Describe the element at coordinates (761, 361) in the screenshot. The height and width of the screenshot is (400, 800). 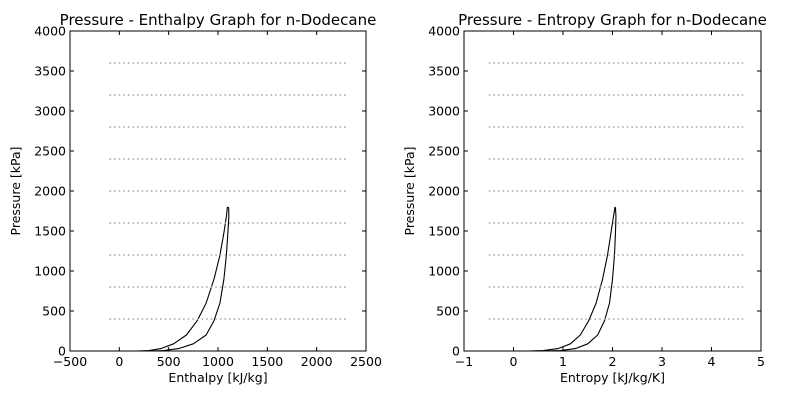
I see `x-tick-label: 5` at that location.